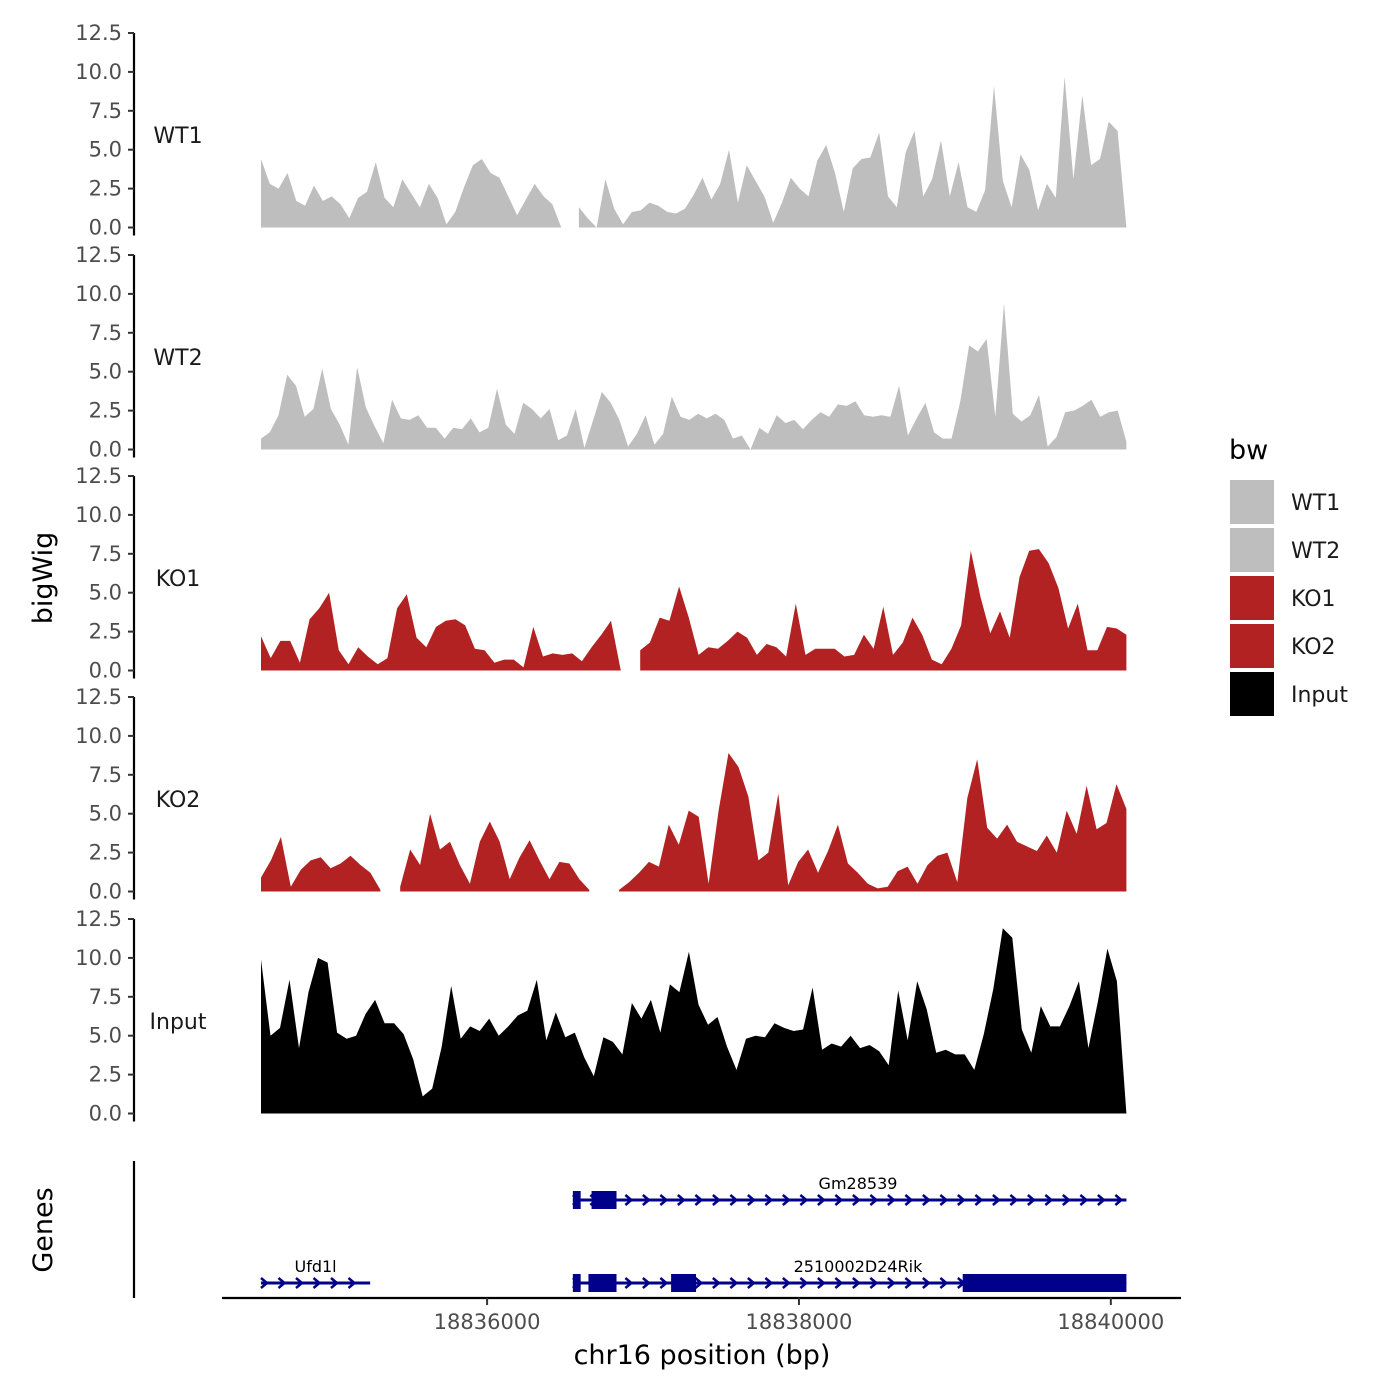 The image size is (1400, 1400). Describe the element at coordinates (1288, 575) in the screenshot. I see `legend: bw WT1 WT2 KO1 KO2 Input` at that location.